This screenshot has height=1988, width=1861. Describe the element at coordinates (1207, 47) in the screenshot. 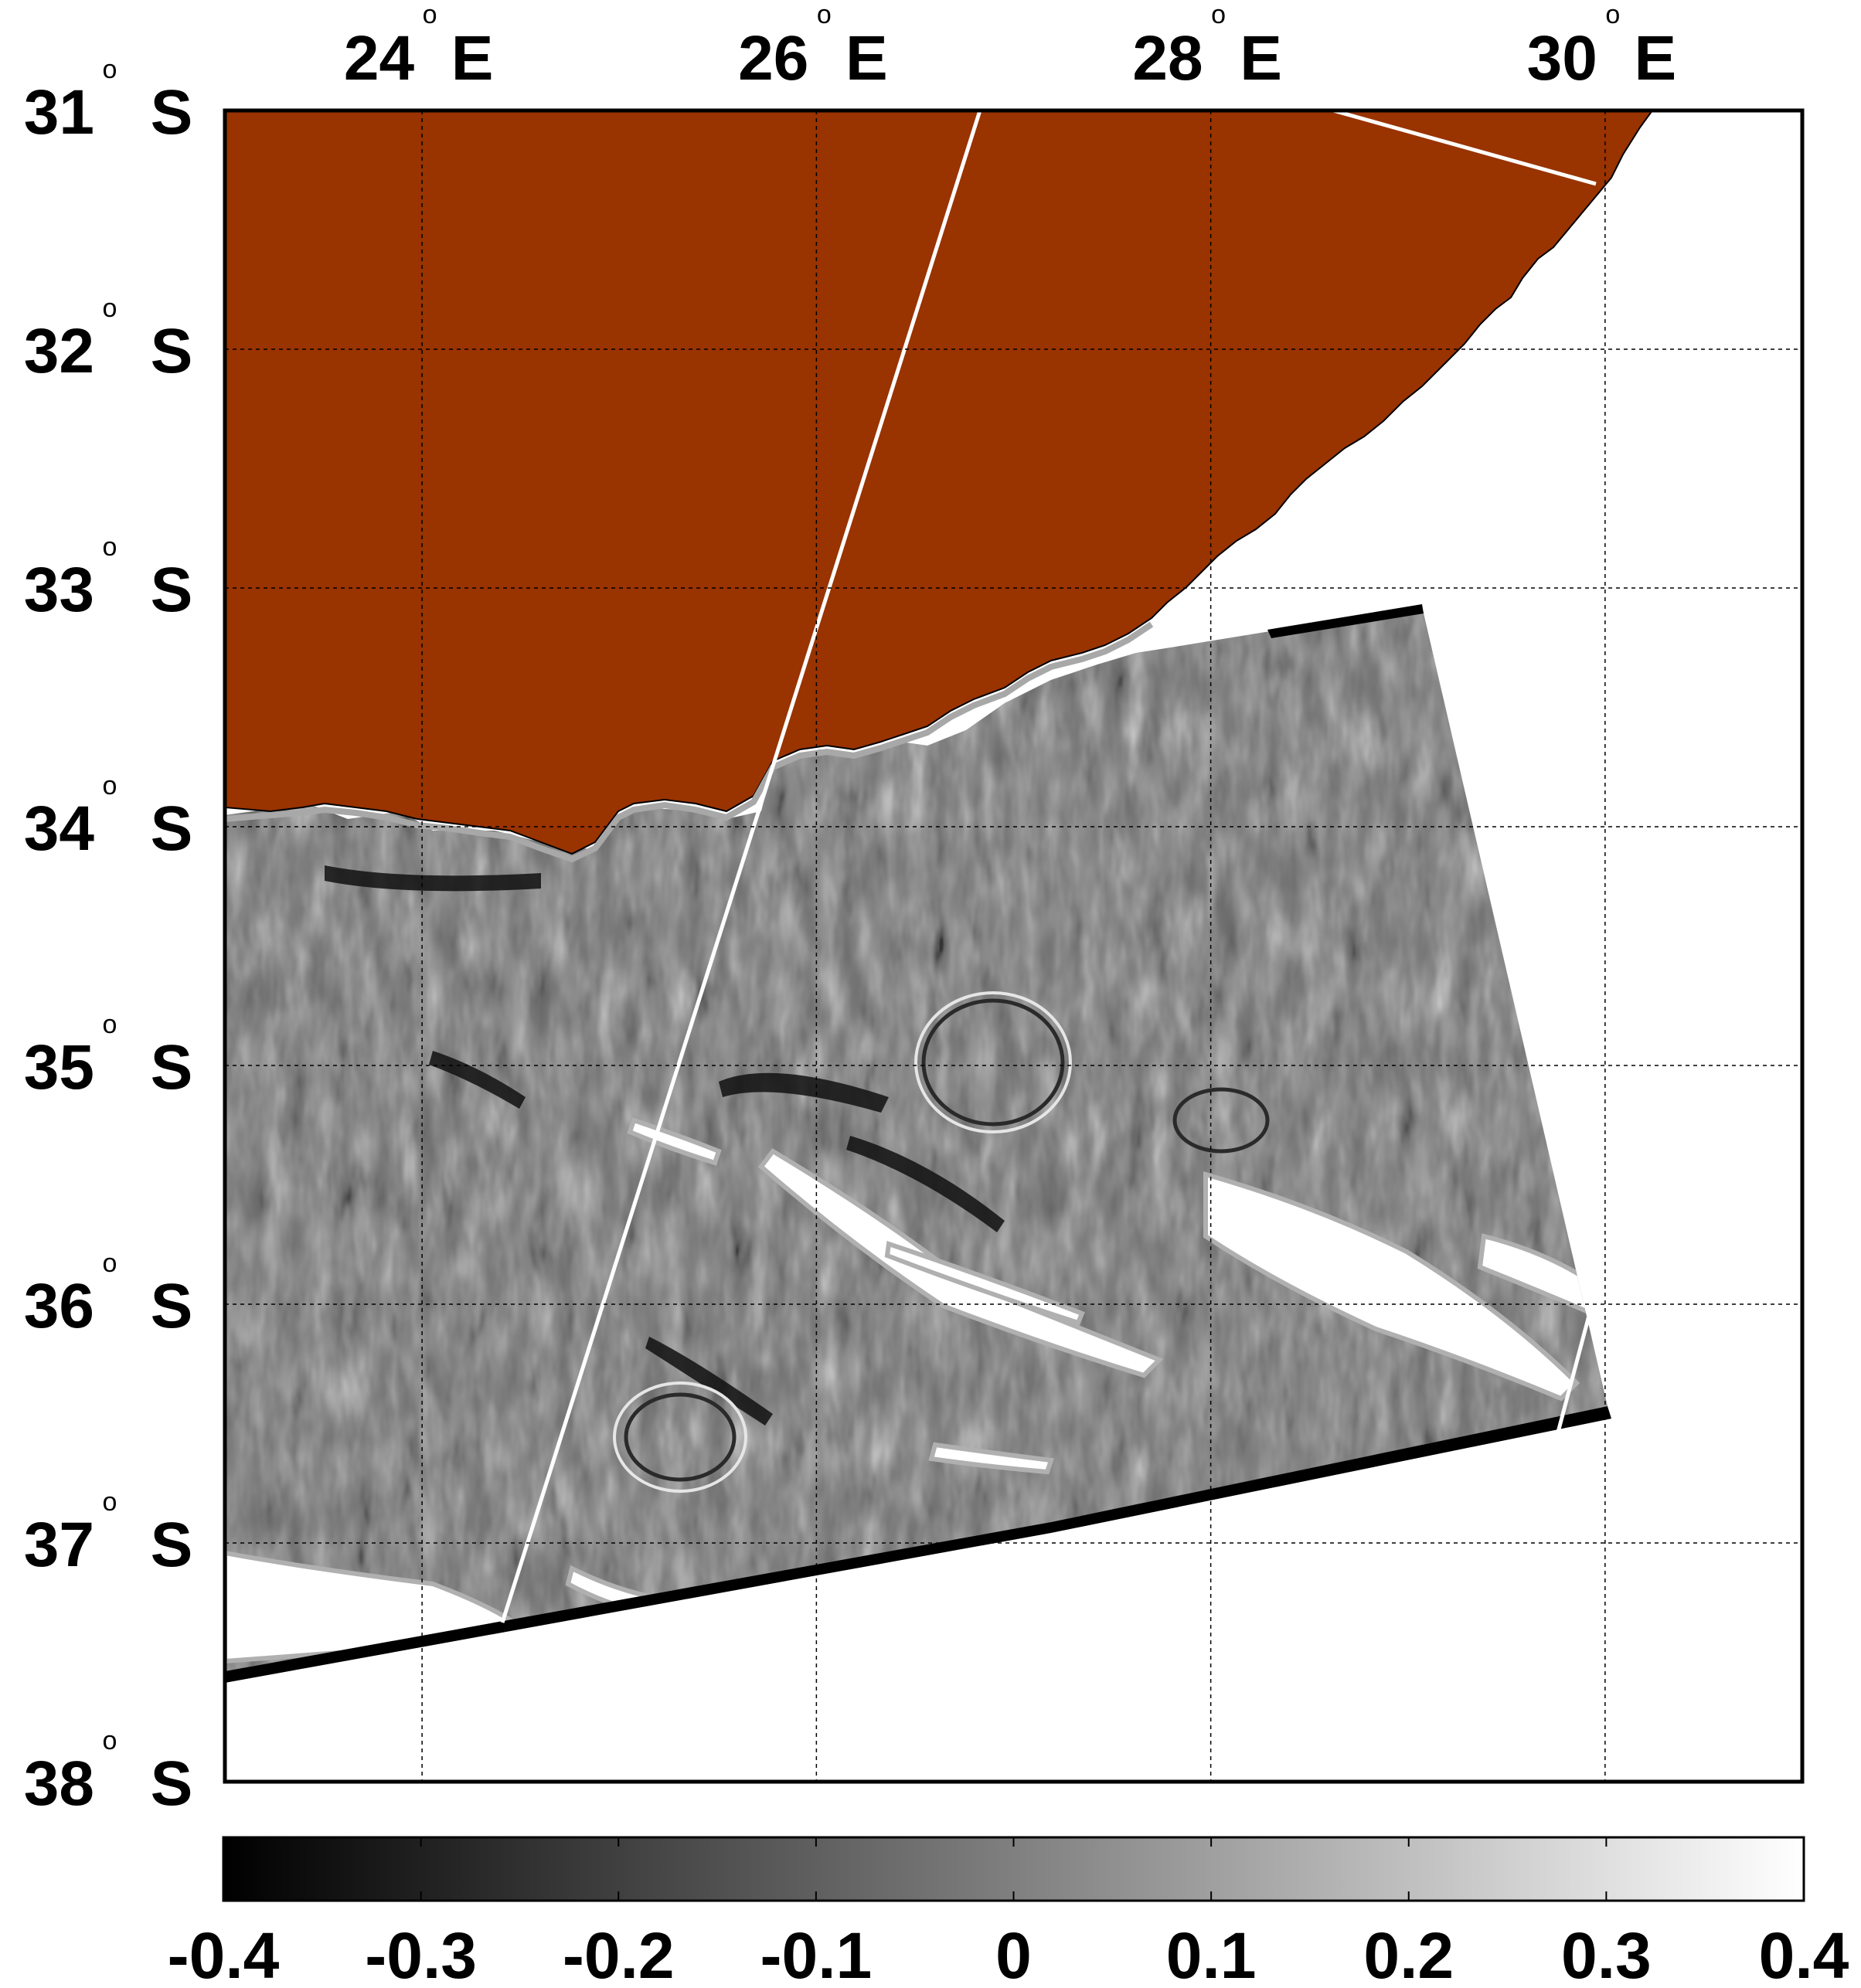

I see `lon-label-28: 28 oE` at that location.